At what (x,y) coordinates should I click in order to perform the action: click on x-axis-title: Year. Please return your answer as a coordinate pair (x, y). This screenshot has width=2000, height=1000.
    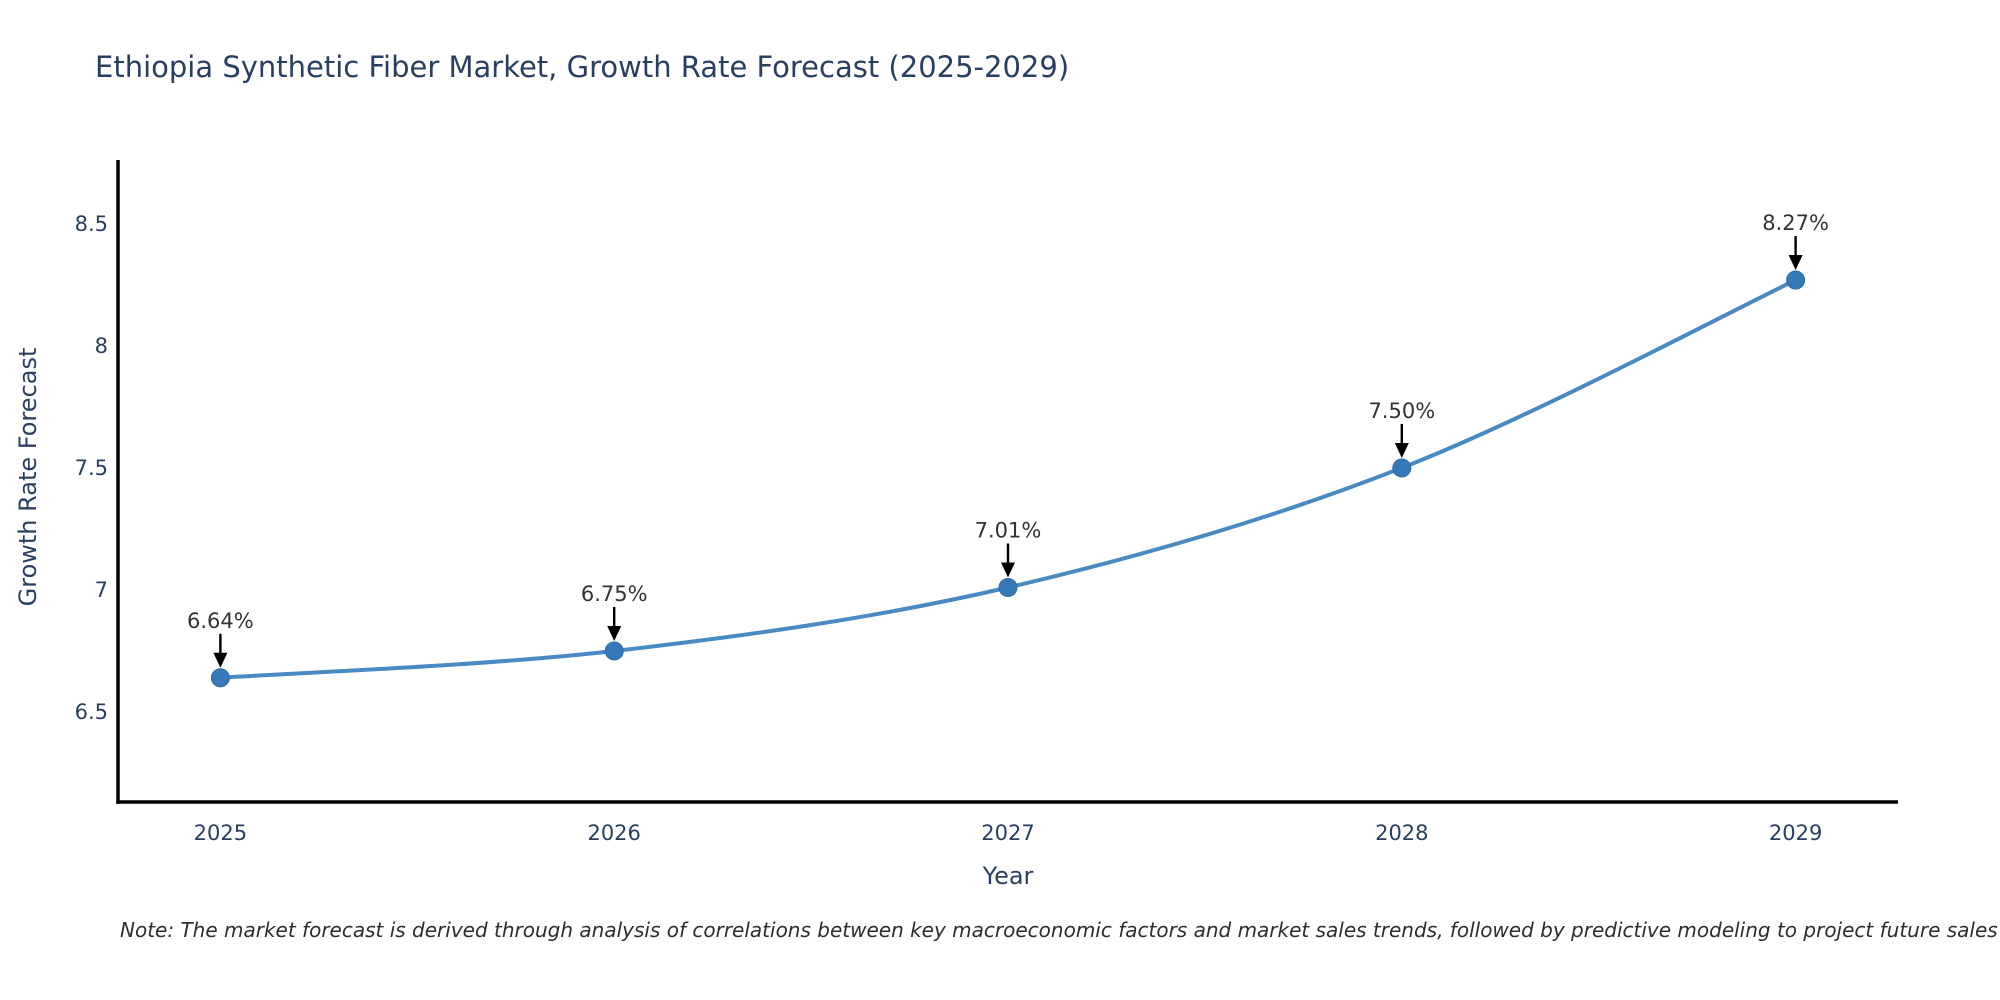
    Looking at the image, I should click on (1008, 876).